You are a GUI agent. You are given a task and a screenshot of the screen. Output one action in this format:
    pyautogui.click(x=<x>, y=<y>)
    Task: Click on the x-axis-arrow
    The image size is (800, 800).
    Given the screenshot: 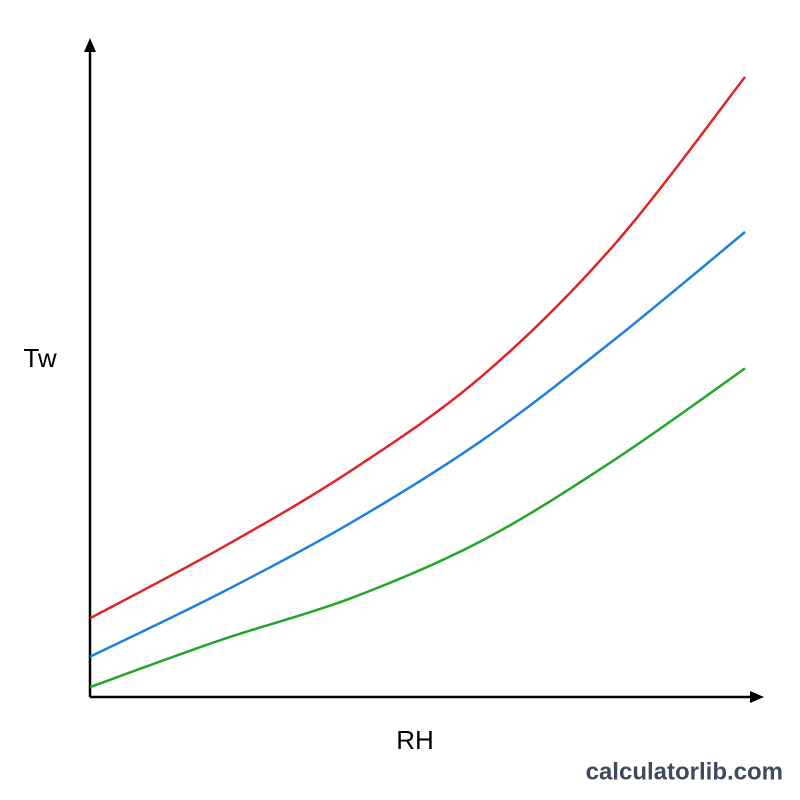 What is the action you would take?
    pyautogui.click(x=757, y=697)
    